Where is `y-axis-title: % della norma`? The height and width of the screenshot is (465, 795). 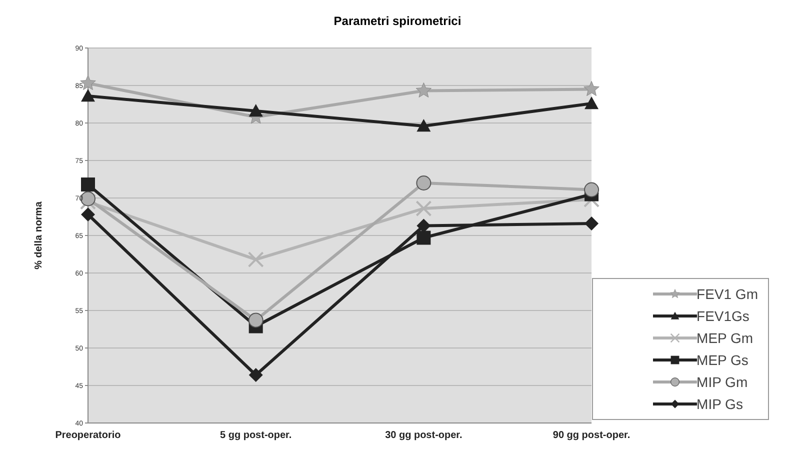 y-axis-title: % della norma is located at coordinates (39, 235).